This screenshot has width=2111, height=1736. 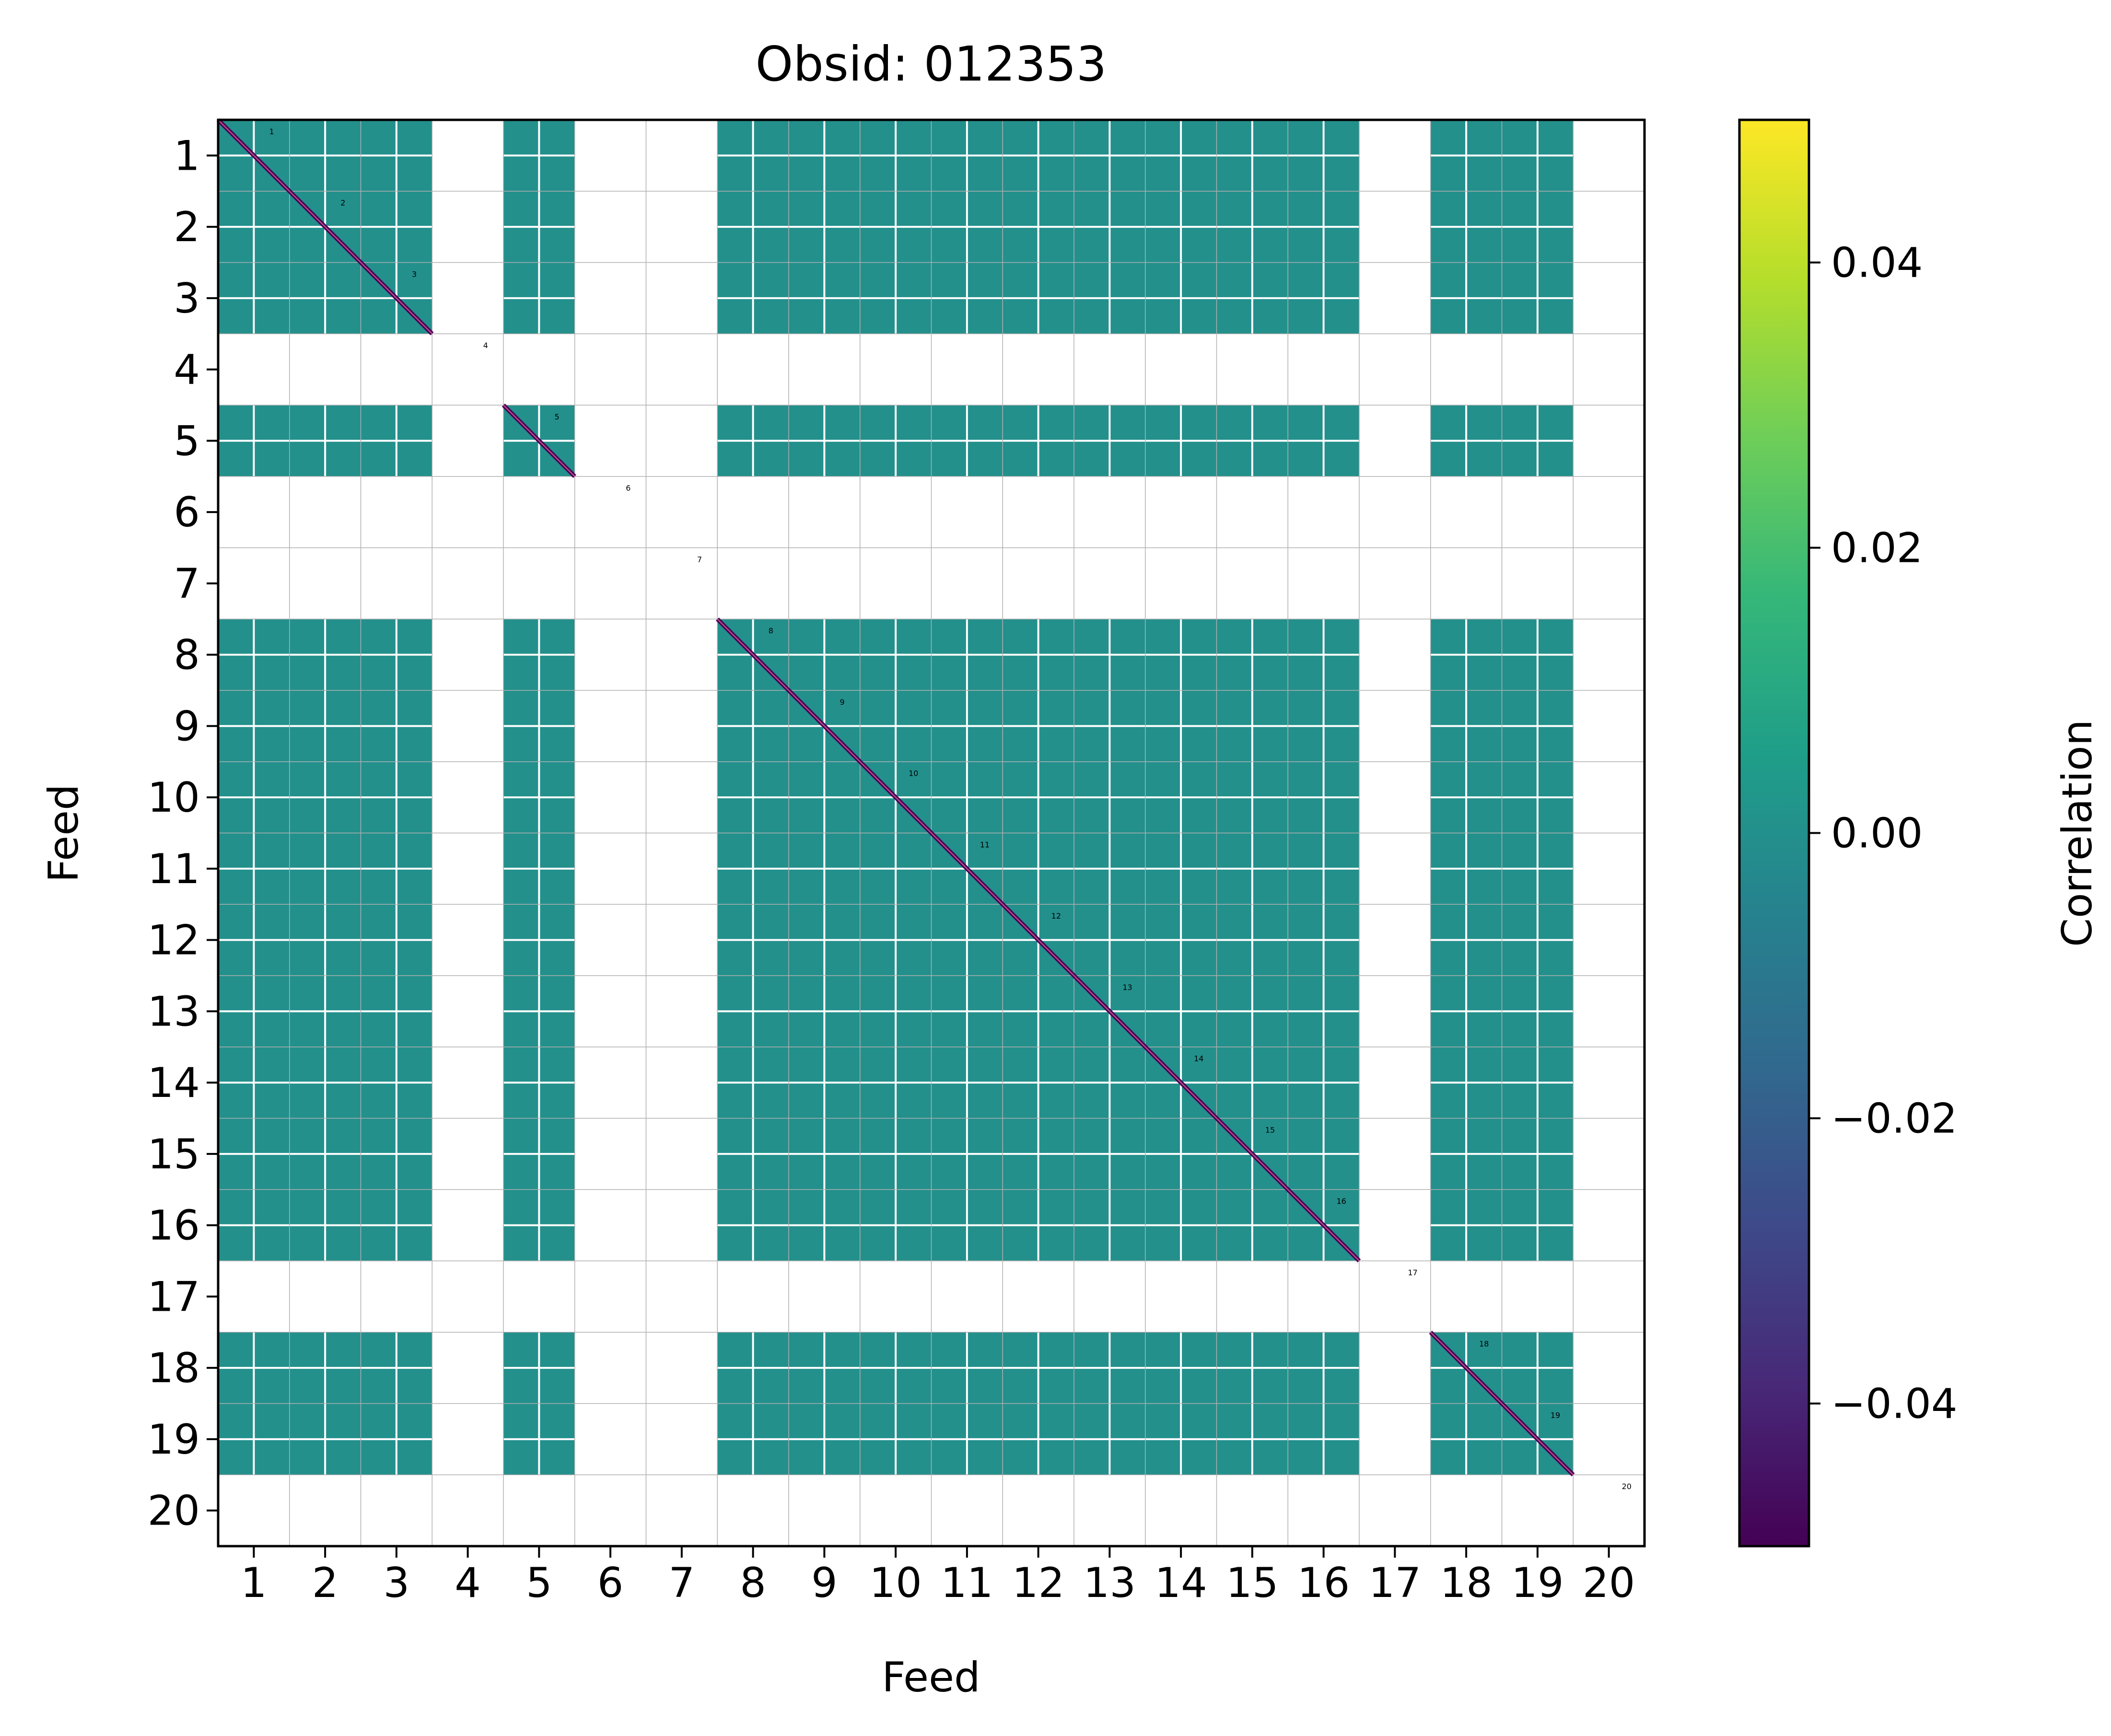 I want to click on x-tick-label: 18, so click(x=1466, y=1583).